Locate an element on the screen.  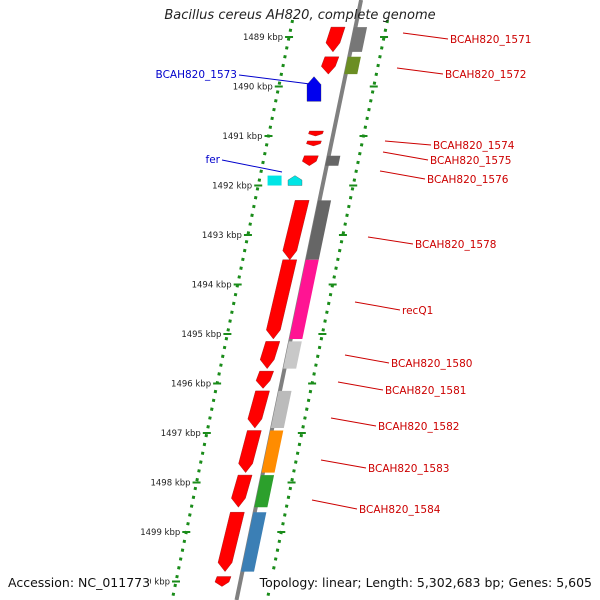
kbp-tick-label: 1494 kbp is located at coordinates (212, 286).